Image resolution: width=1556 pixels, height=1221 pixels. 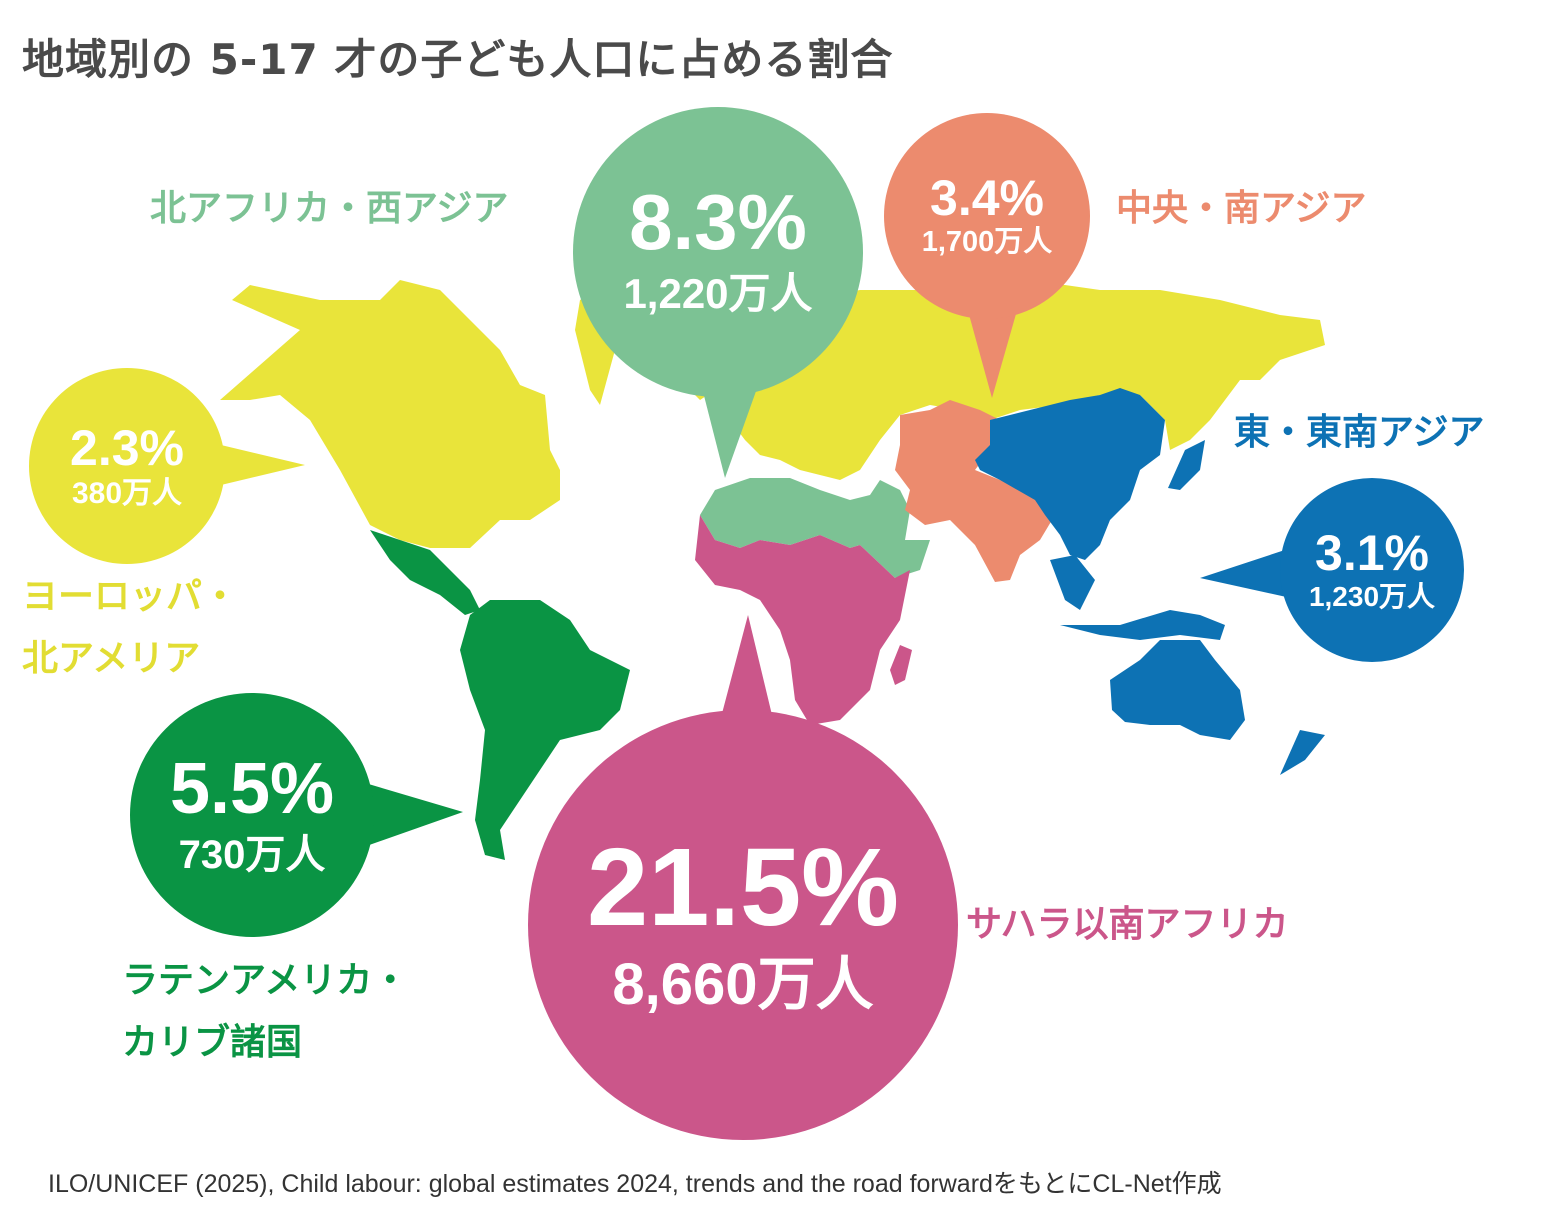 I want to click on label-subsaharan-africa: サハラ以南アフリカ, so click(x=1127, y=924).